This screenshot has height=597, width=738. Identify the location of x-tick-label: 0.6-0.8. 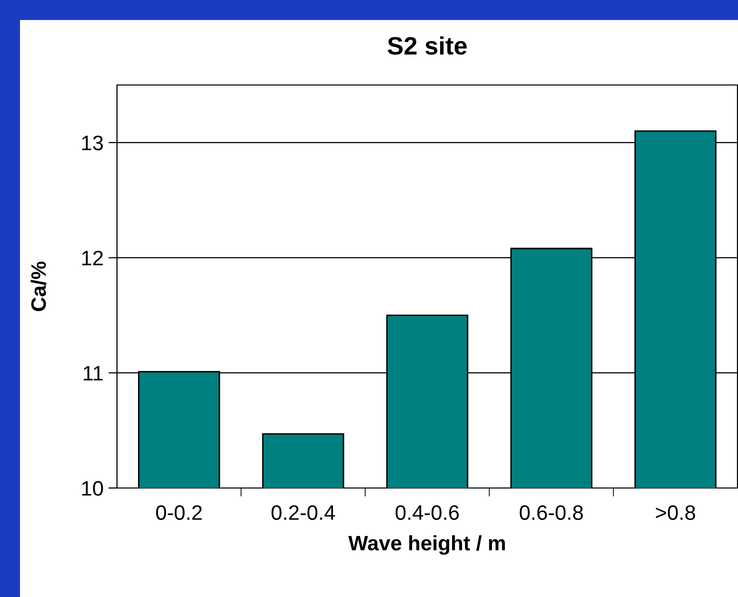
(551, 512).